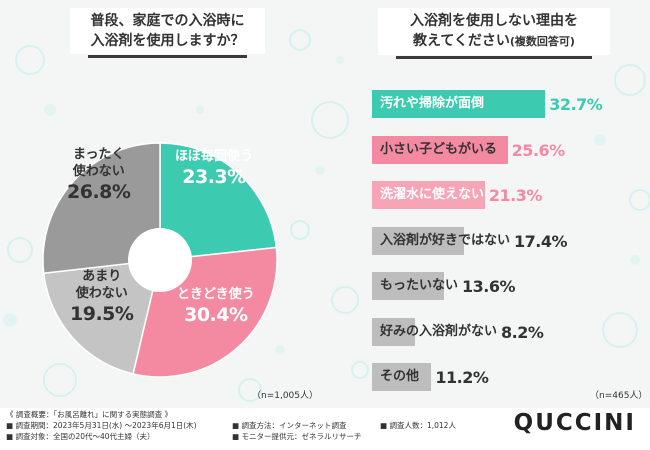  What do you see at coordinates (99, 192) in the screenshot?
I see `pie-value-label: 26.8%` at bounding box center [99, 192].